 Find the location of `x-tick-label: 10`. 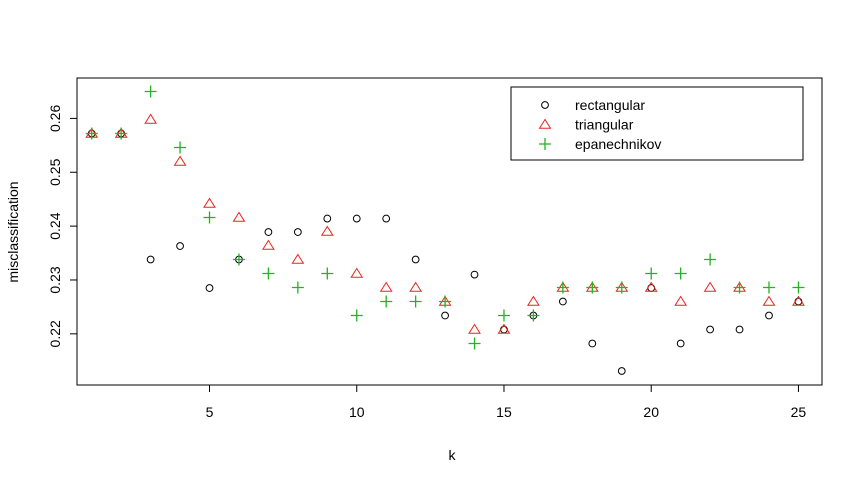

x-tick-label: 10 is located at coordinates (357, 412).